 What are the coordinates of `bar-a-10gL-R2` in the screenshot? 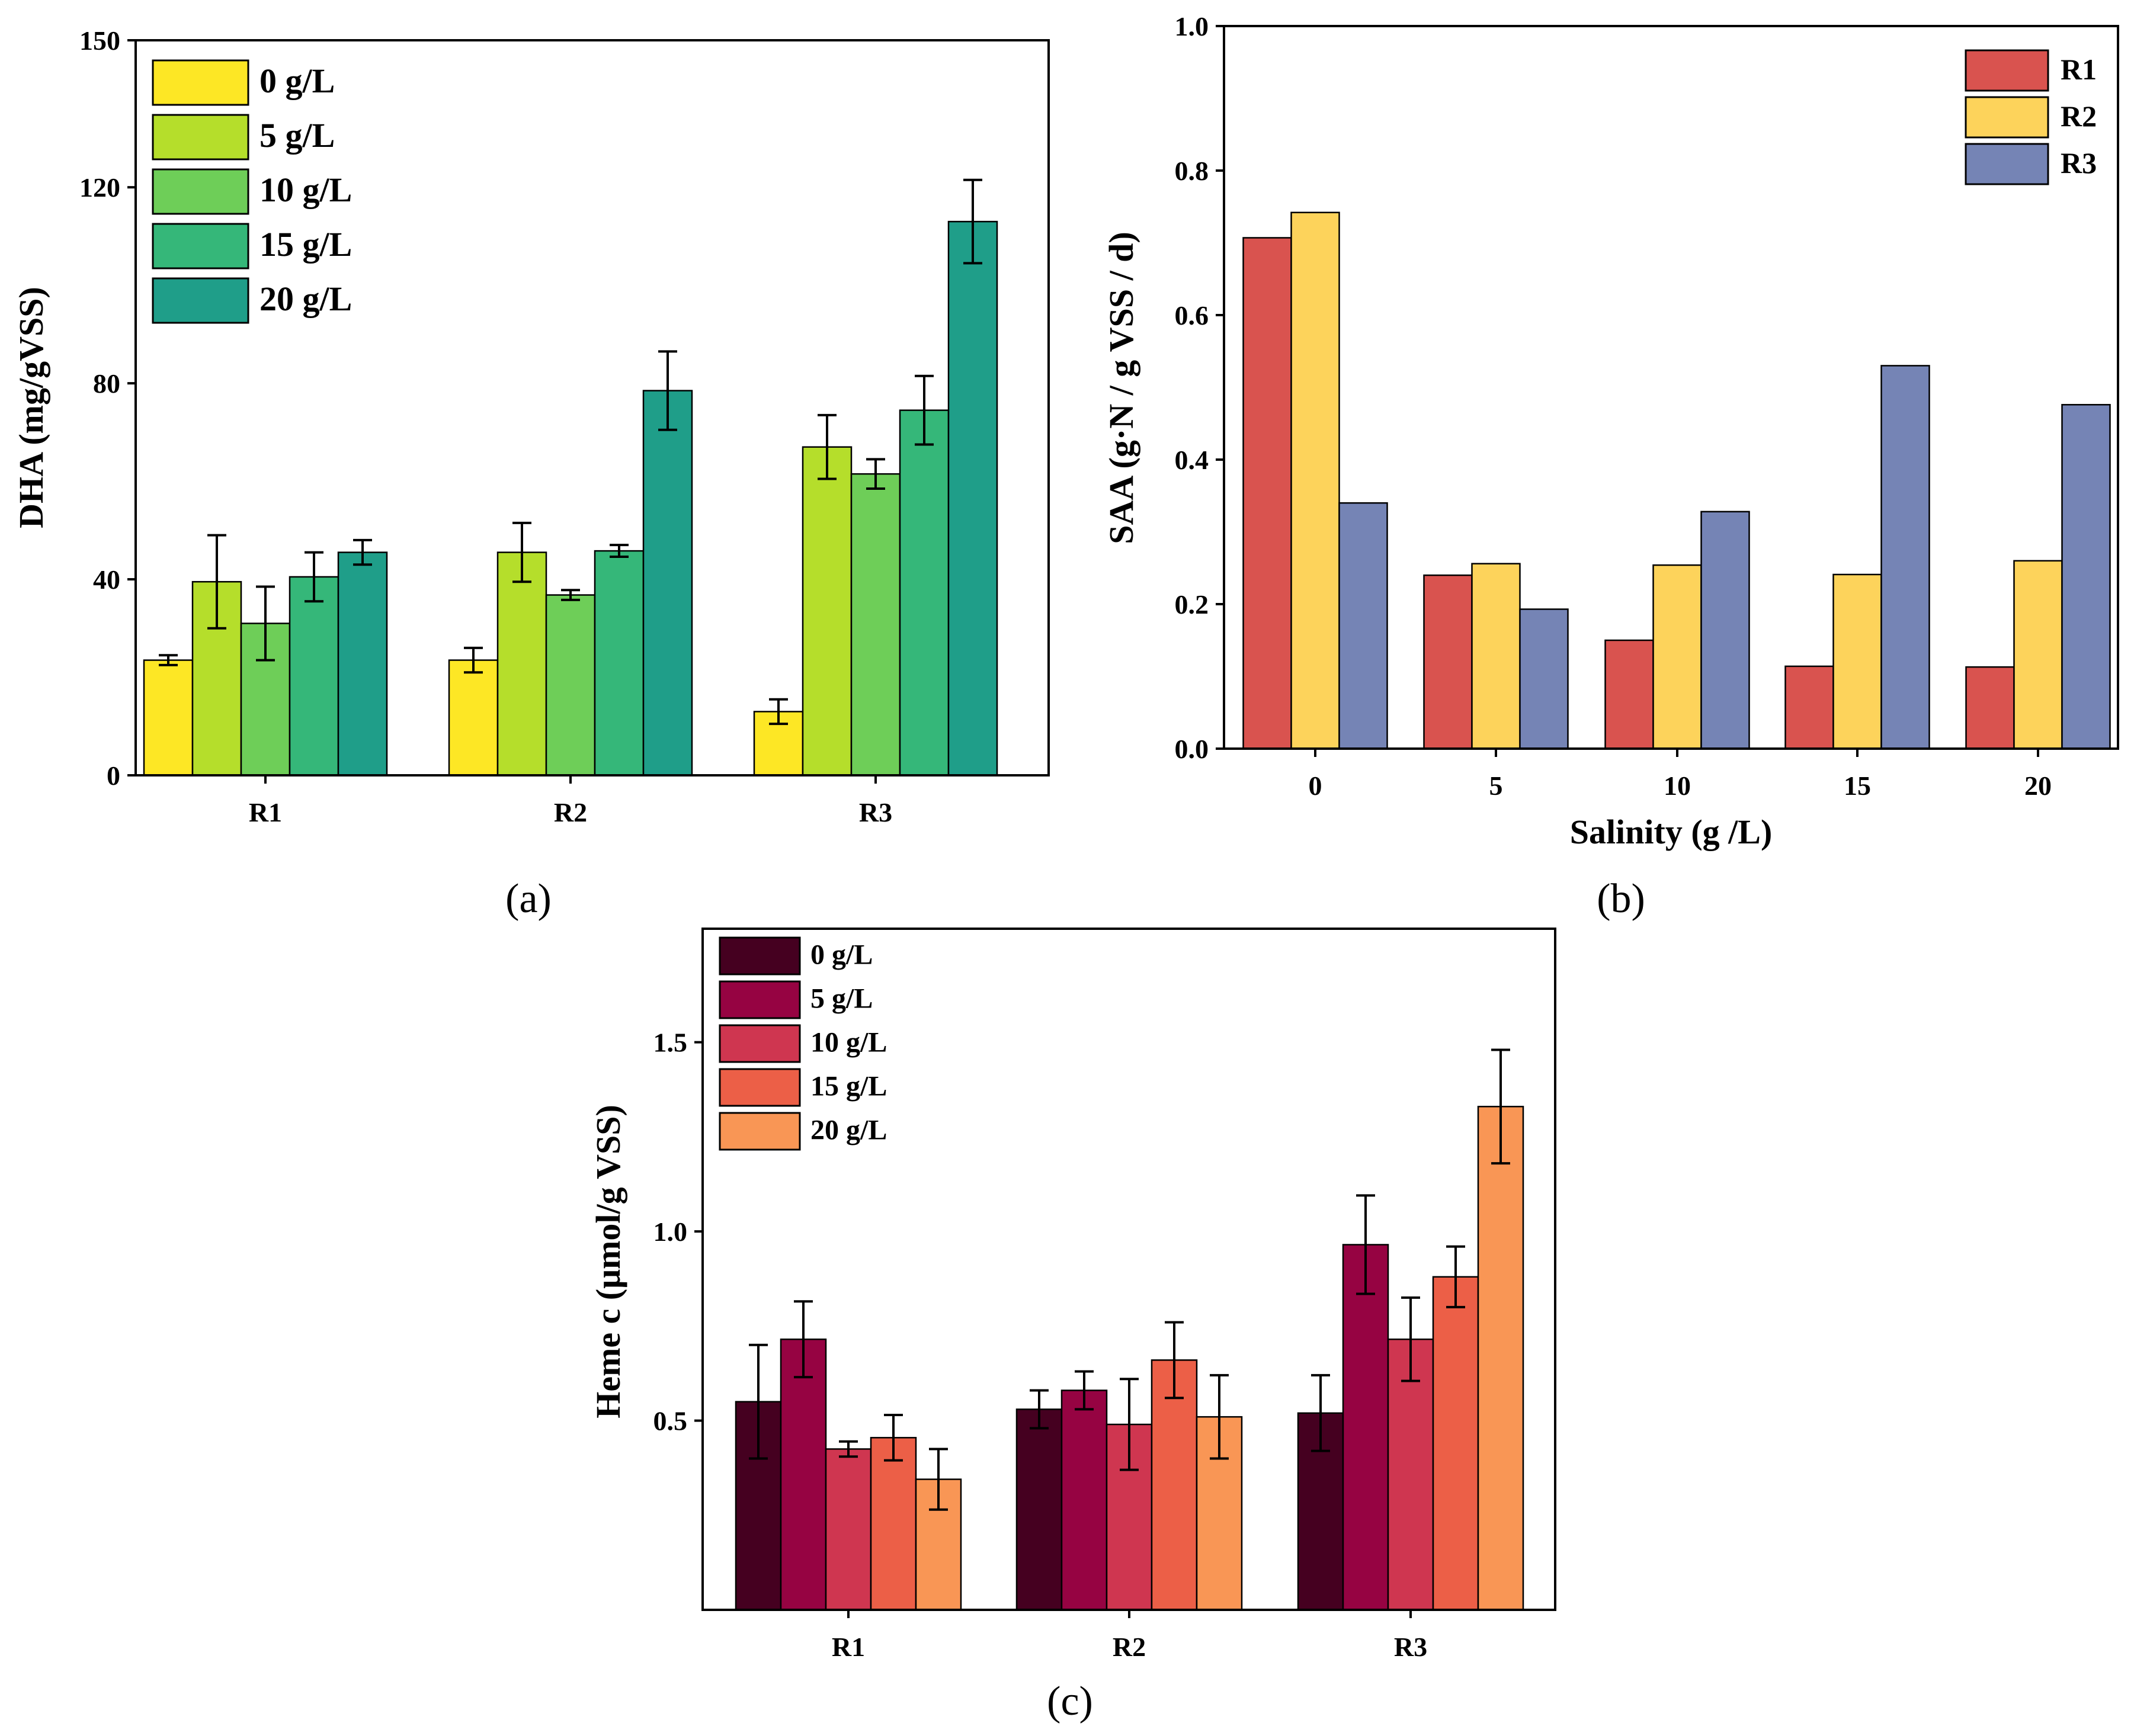 It's located at (570, 685).